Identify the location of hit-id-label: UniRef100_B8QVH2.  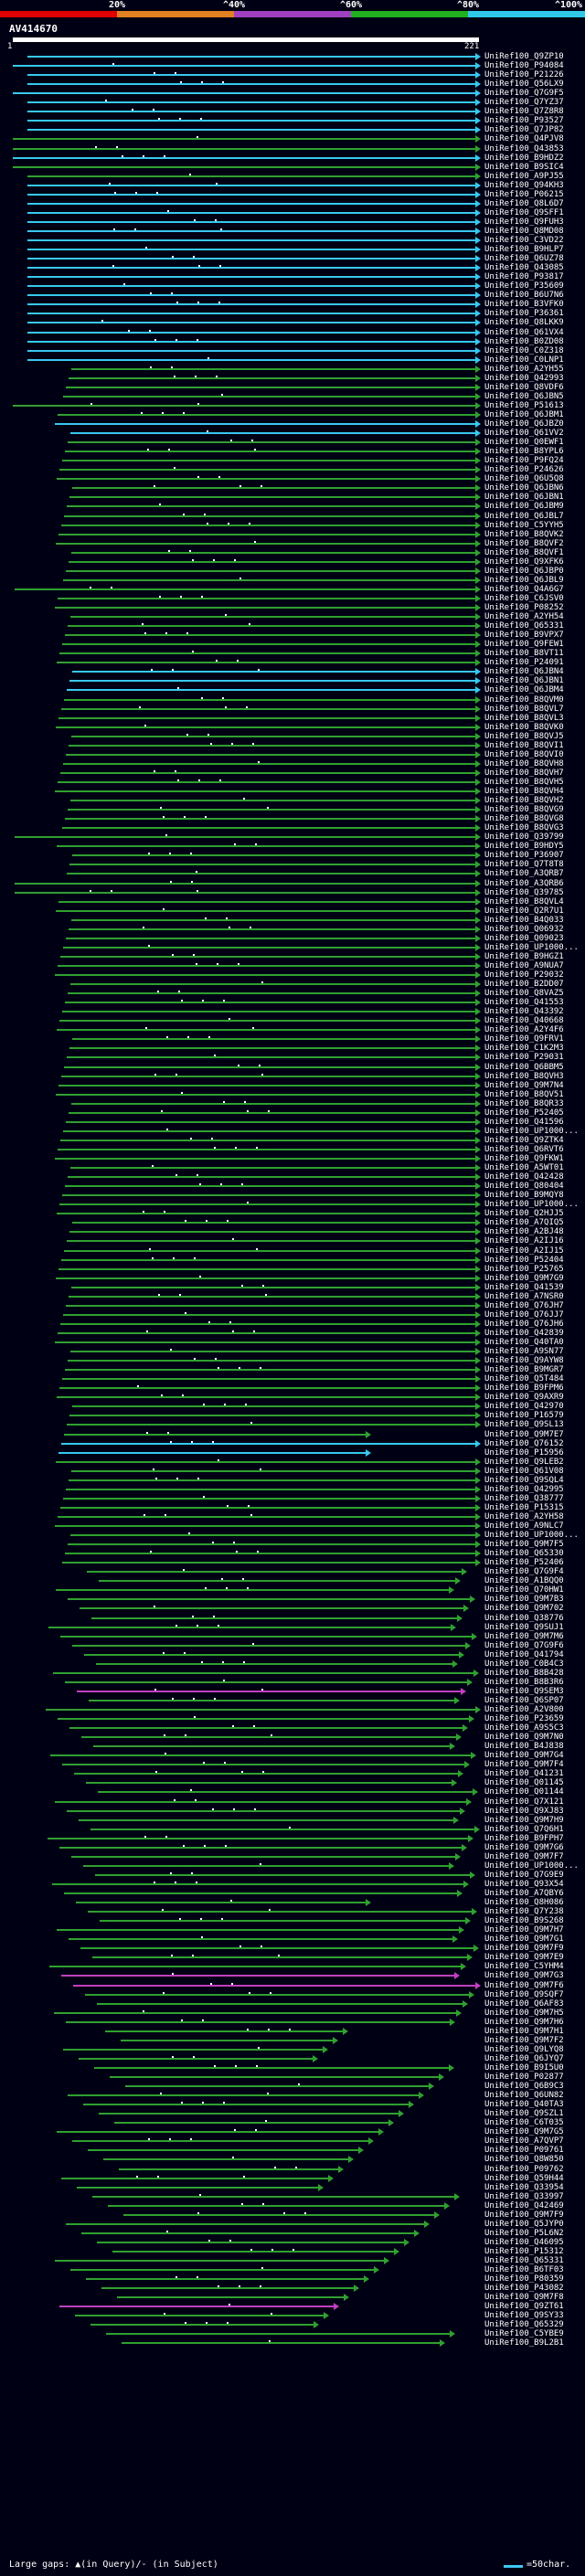
(524, 801).